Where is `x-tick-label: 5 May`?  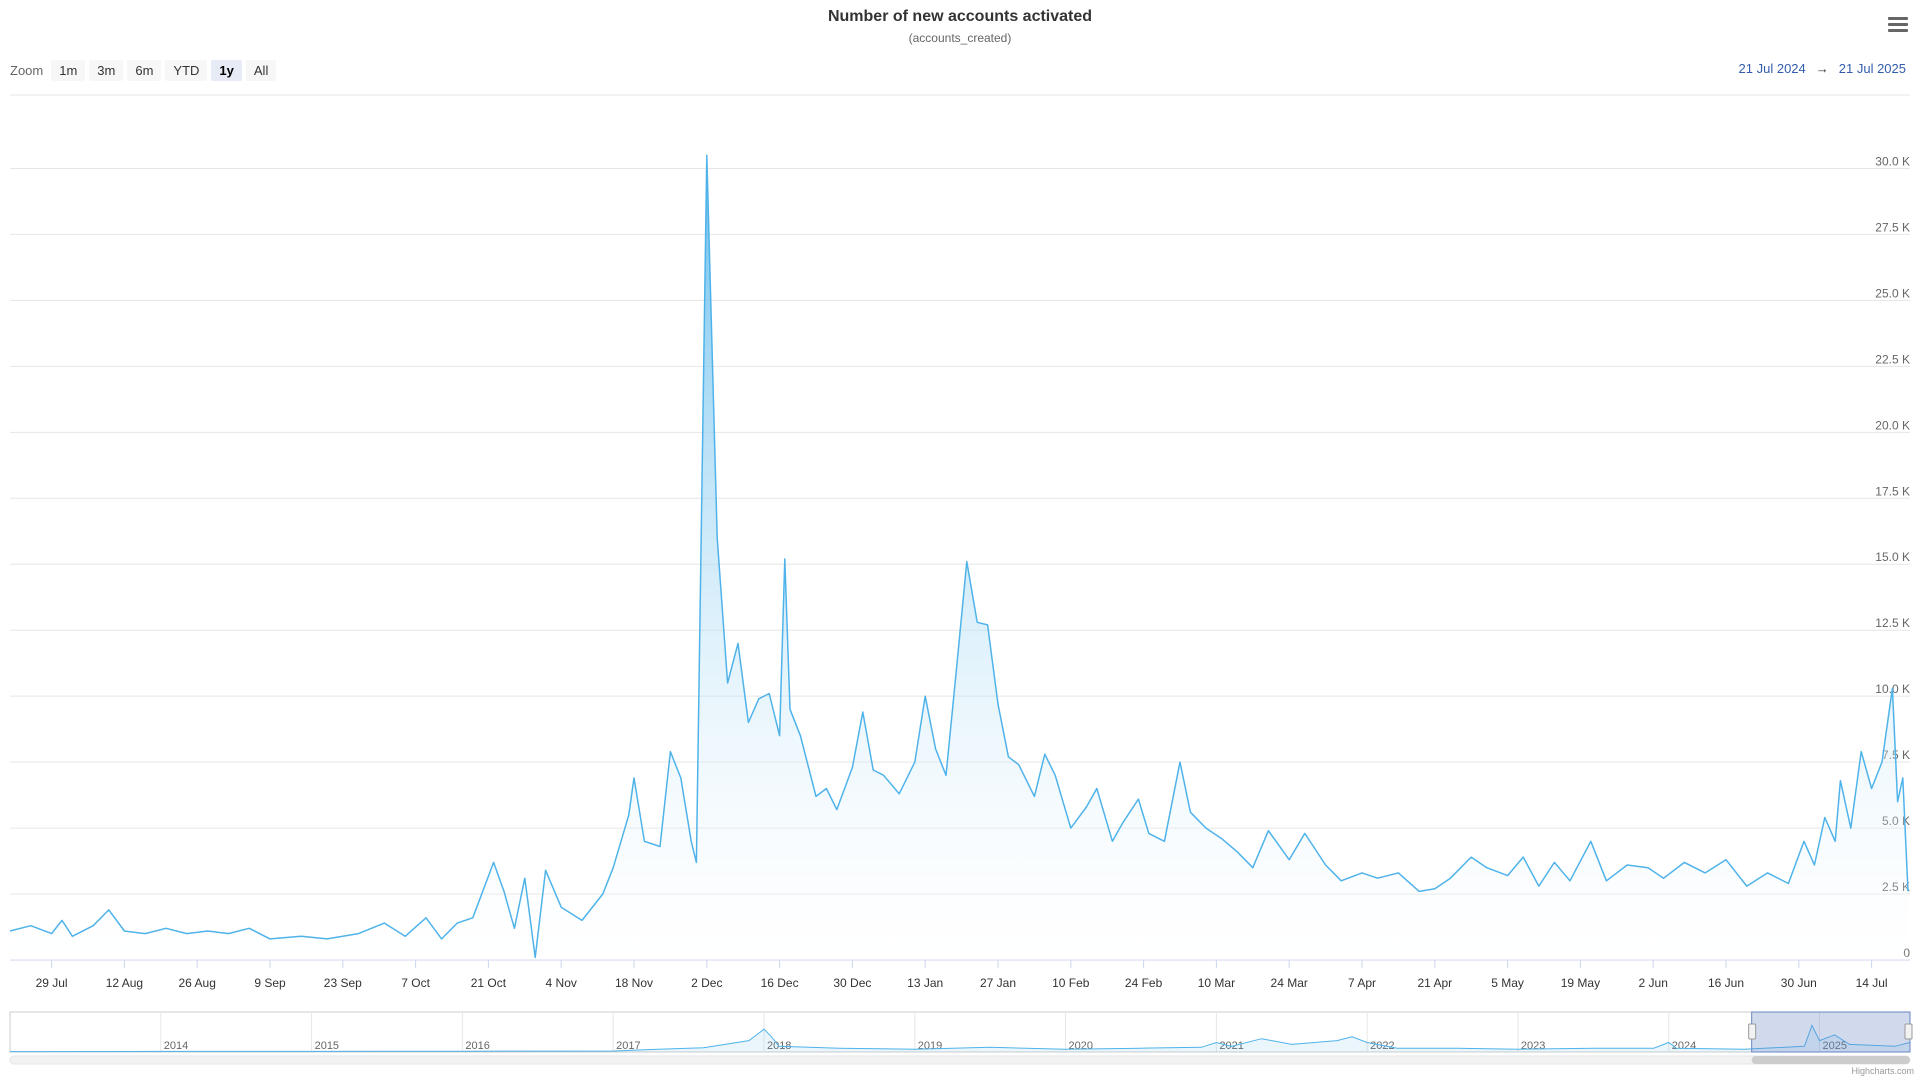
x-tick-label: 5 May is located at coordinates (1507, 983).